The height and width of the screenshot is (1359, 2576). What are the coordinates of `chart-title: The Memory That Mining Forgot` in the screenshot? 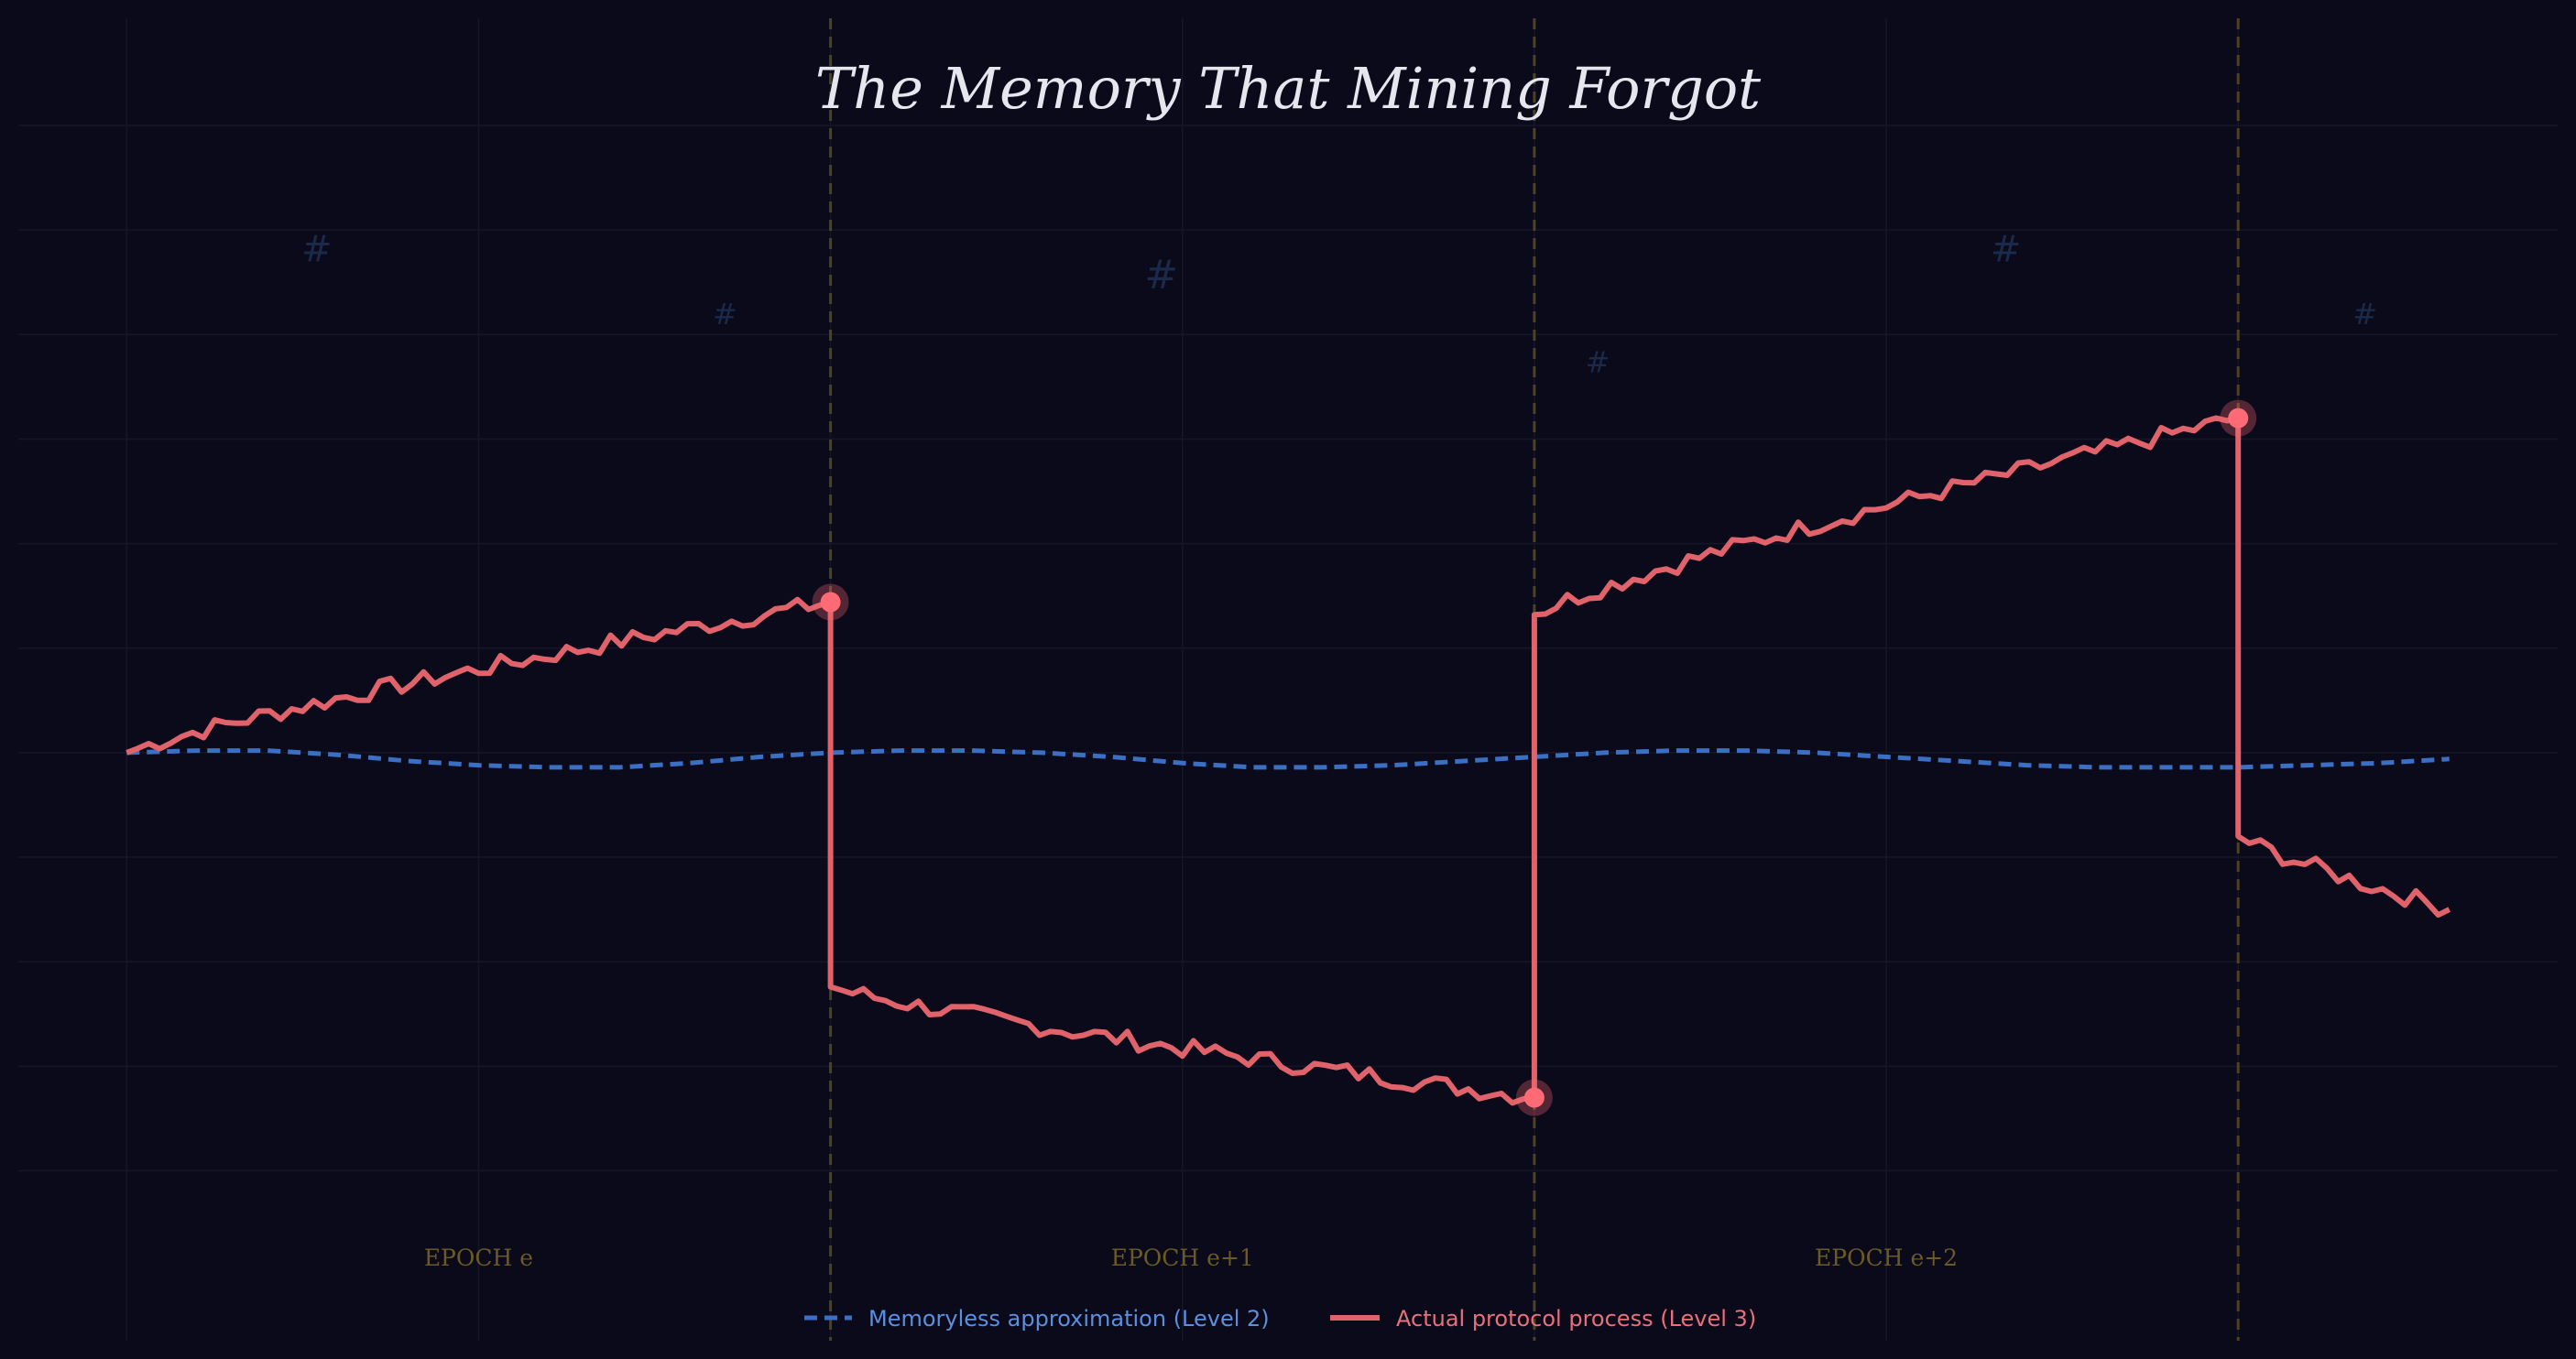 It's located at (1288, 88).